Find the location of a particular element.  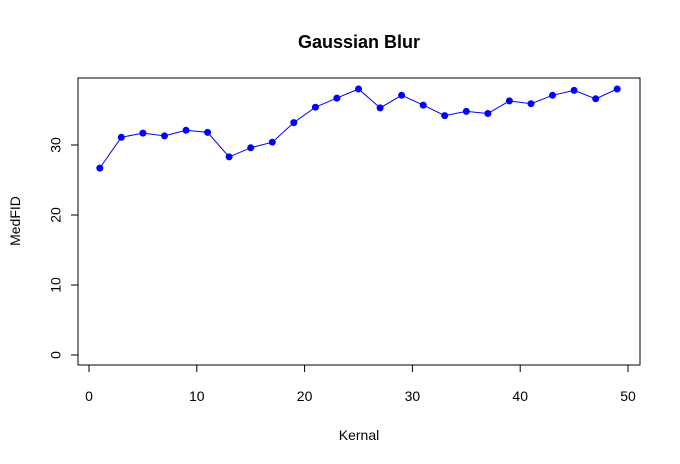

y-tick-label: 20 is located at coordinates (56, 215).